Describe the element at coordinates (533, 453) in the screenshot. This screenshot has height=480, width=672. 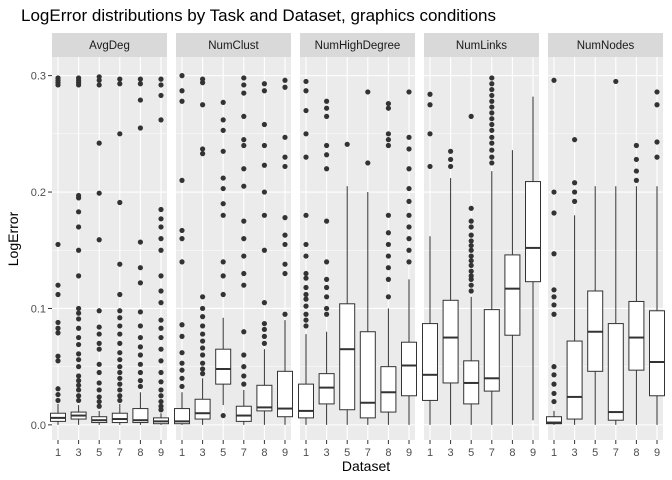
I see `x-tick-label: 9` at that location.